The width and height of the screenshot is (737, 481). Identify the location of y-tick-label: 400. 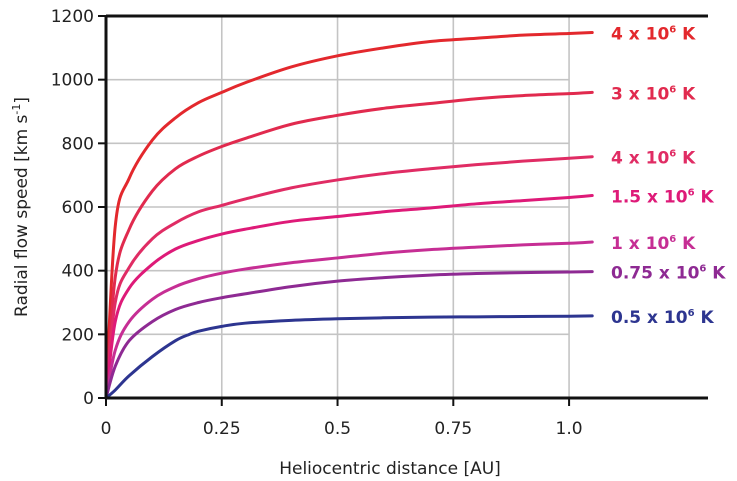
(78, 272).